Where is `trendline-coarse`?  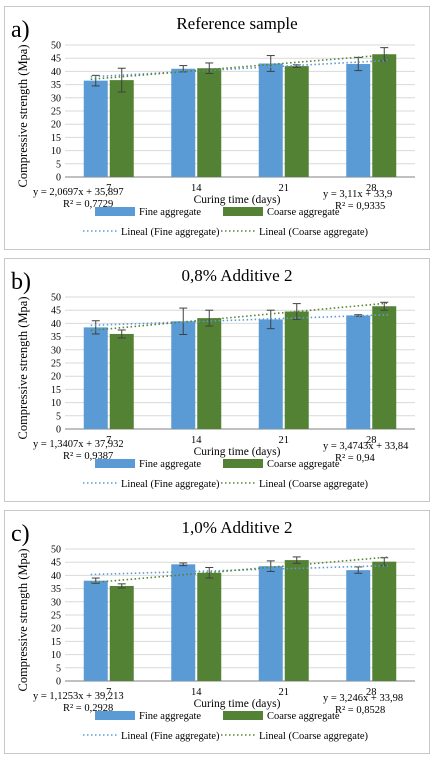 trendline-coarse is located at coordinates (240, 317).